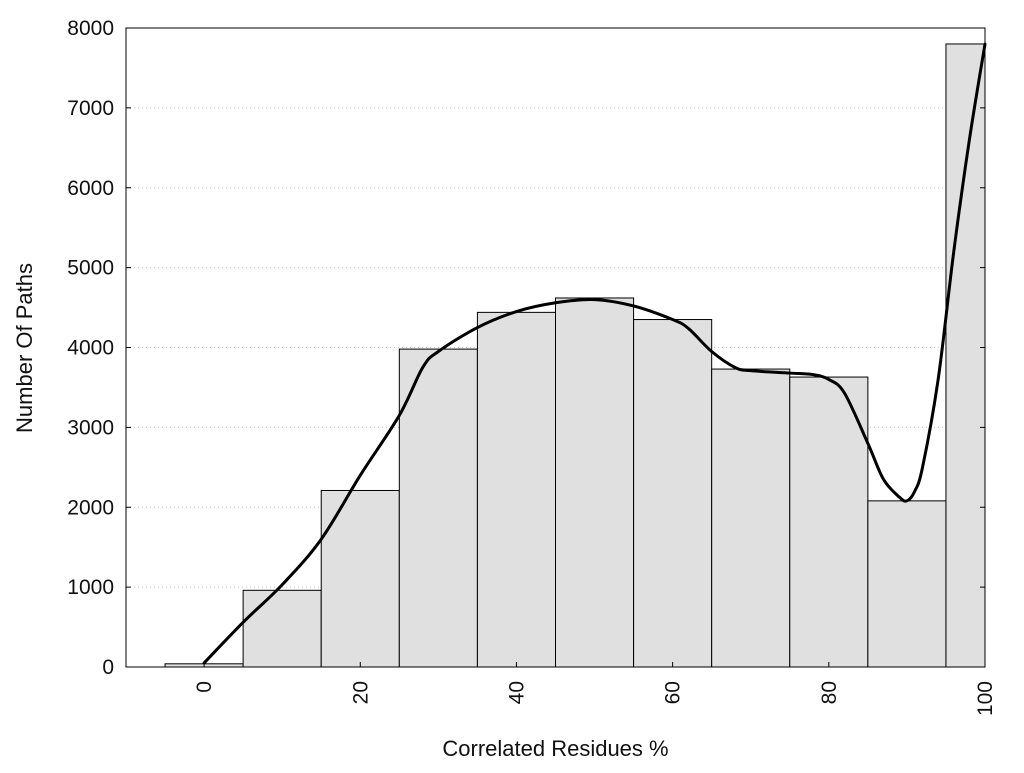 This screenshot has width=1024, height=773. What do you see at coordinates (90, 108) in the screenshot?
I see `y-tick-label: 7000` at bounding box center [90, 108].